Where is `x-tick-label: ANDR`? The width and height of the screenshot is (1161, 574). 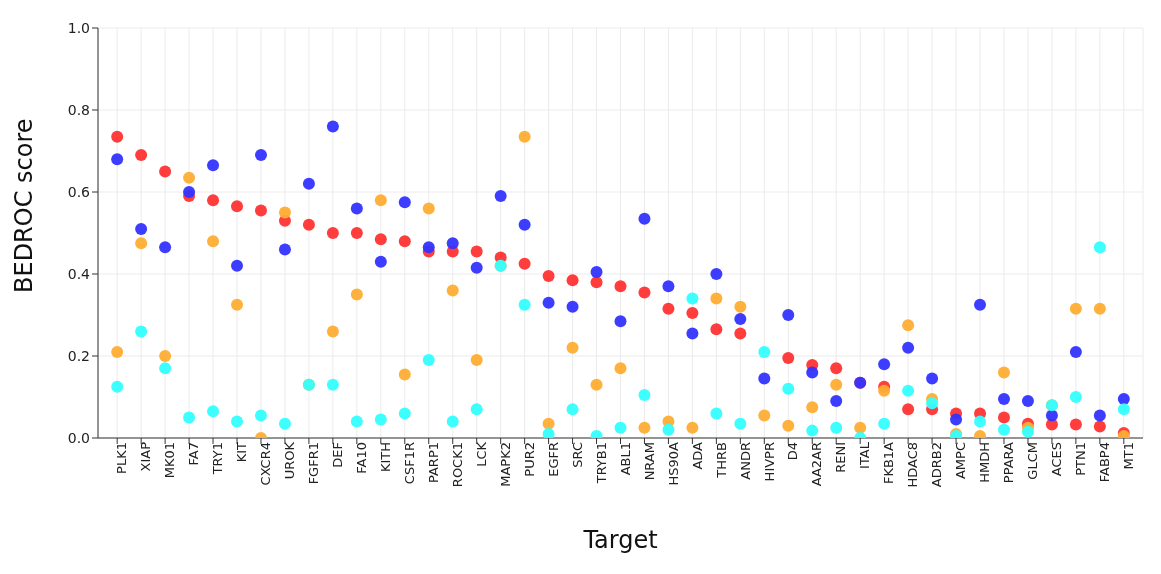 x-tick-label: ANDR is located at coordinates (745, 461).